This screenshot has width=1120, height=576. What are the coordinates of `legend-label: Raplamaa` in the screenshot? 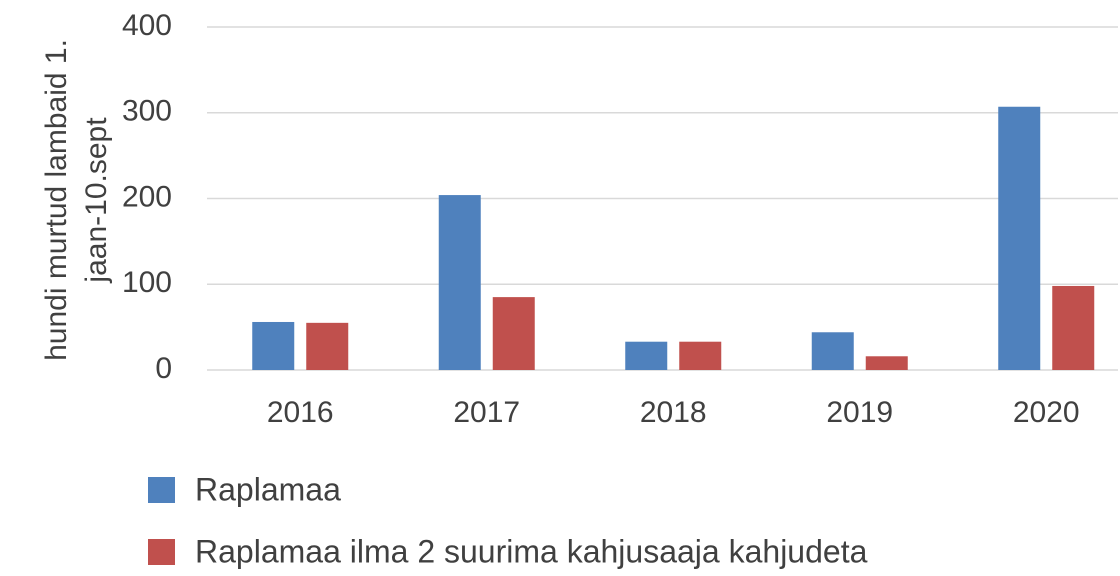 It's located at (268, 489).